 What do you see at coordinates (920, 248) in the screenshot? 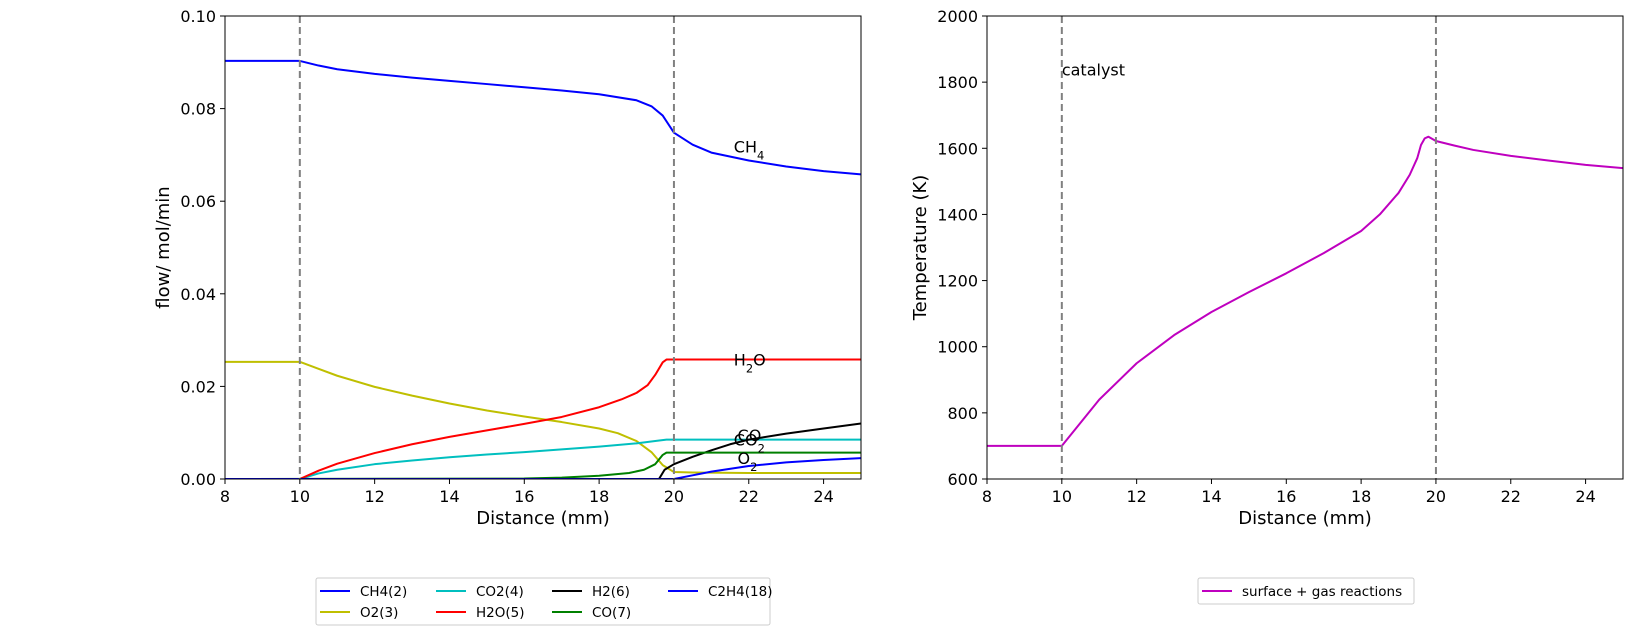
I see `y-axis-label: Temperature (K)` at bounding box center [920, 248].